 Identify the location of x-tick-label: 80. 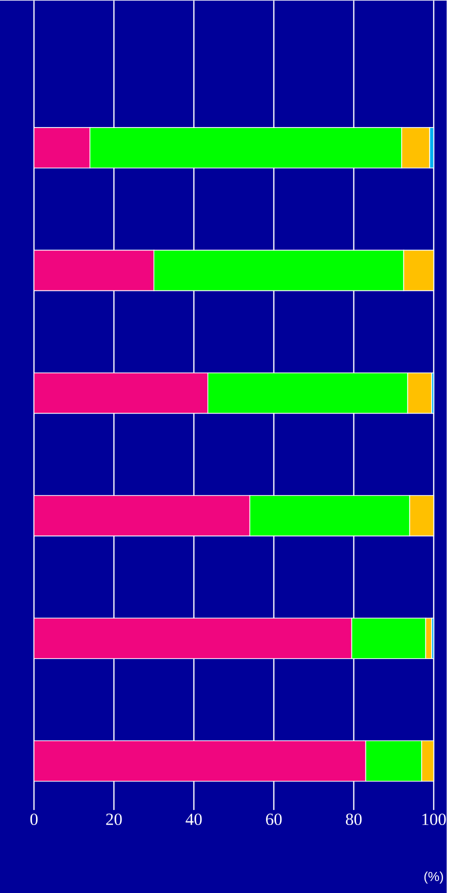
(354, 820).